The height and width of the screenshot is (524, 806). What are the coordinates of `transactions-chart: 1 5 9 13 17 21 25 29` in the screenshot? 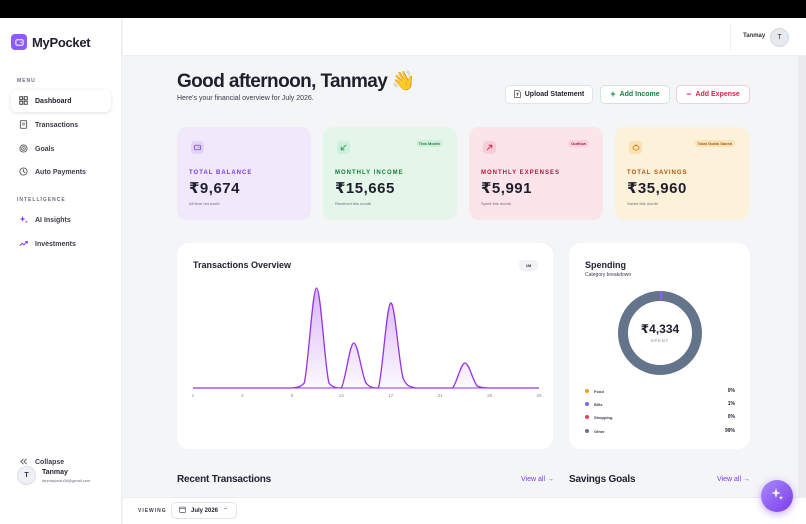 It's located at (367, 342).